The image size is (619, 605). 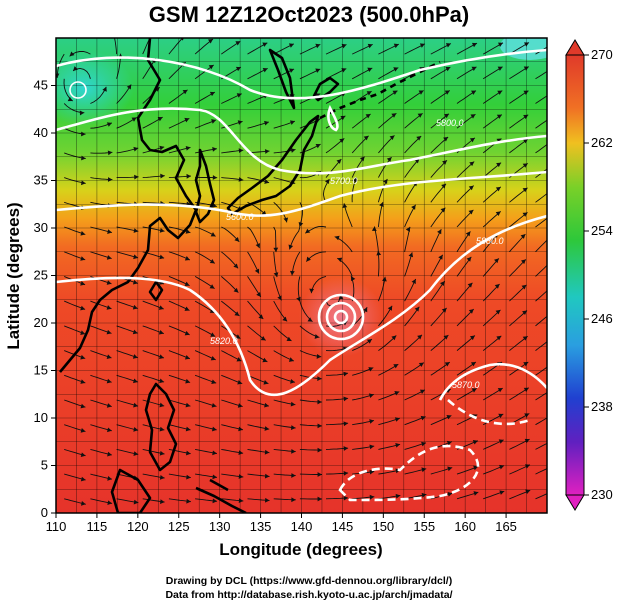 What do you see at coordinates (41, 275) in the screenshot?
I see `y-tick-label: 25` at bounding box center [41, 275].